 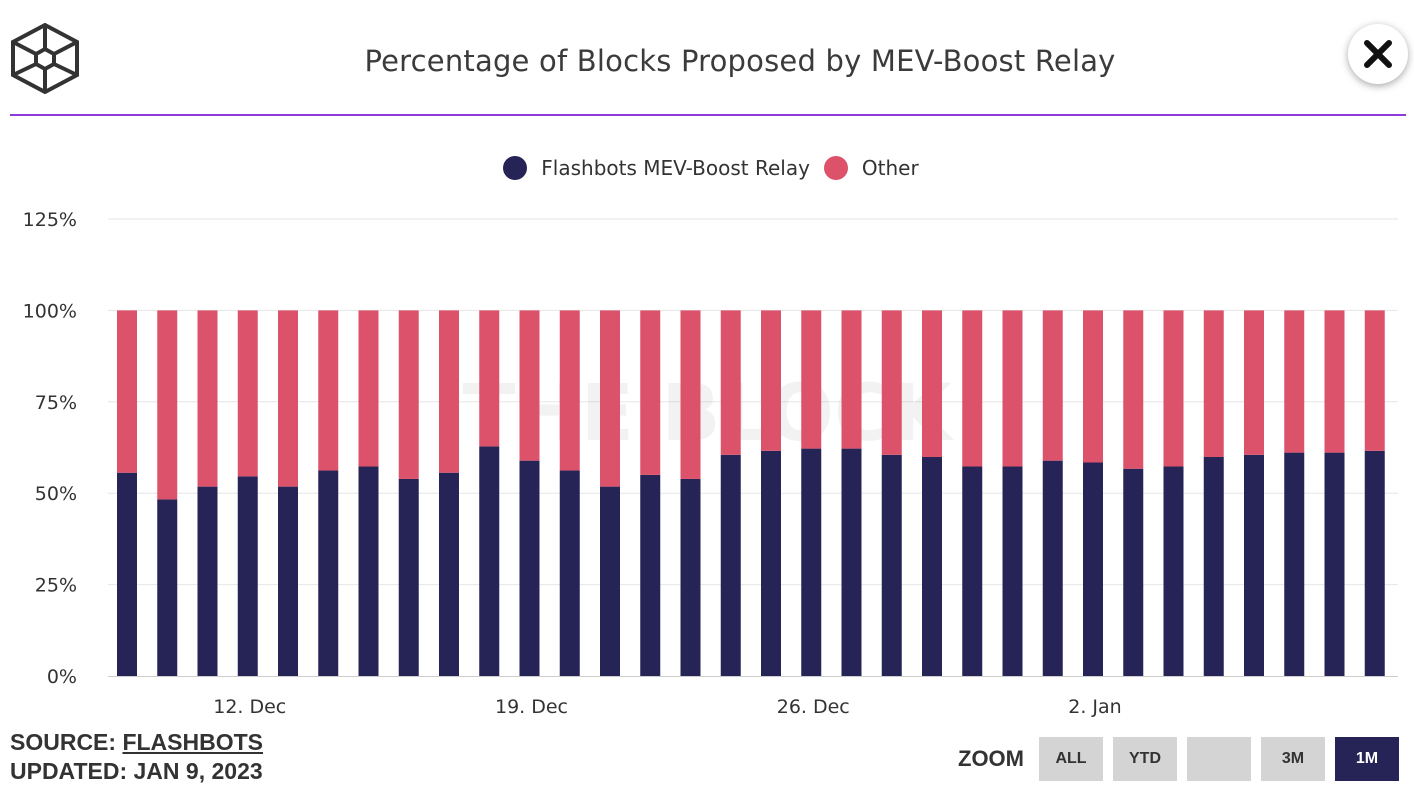 What do you see at coordinates (50, 311) in the screenshot?
I see `y-tick-label: 100%` at bounding box center [50, 311].